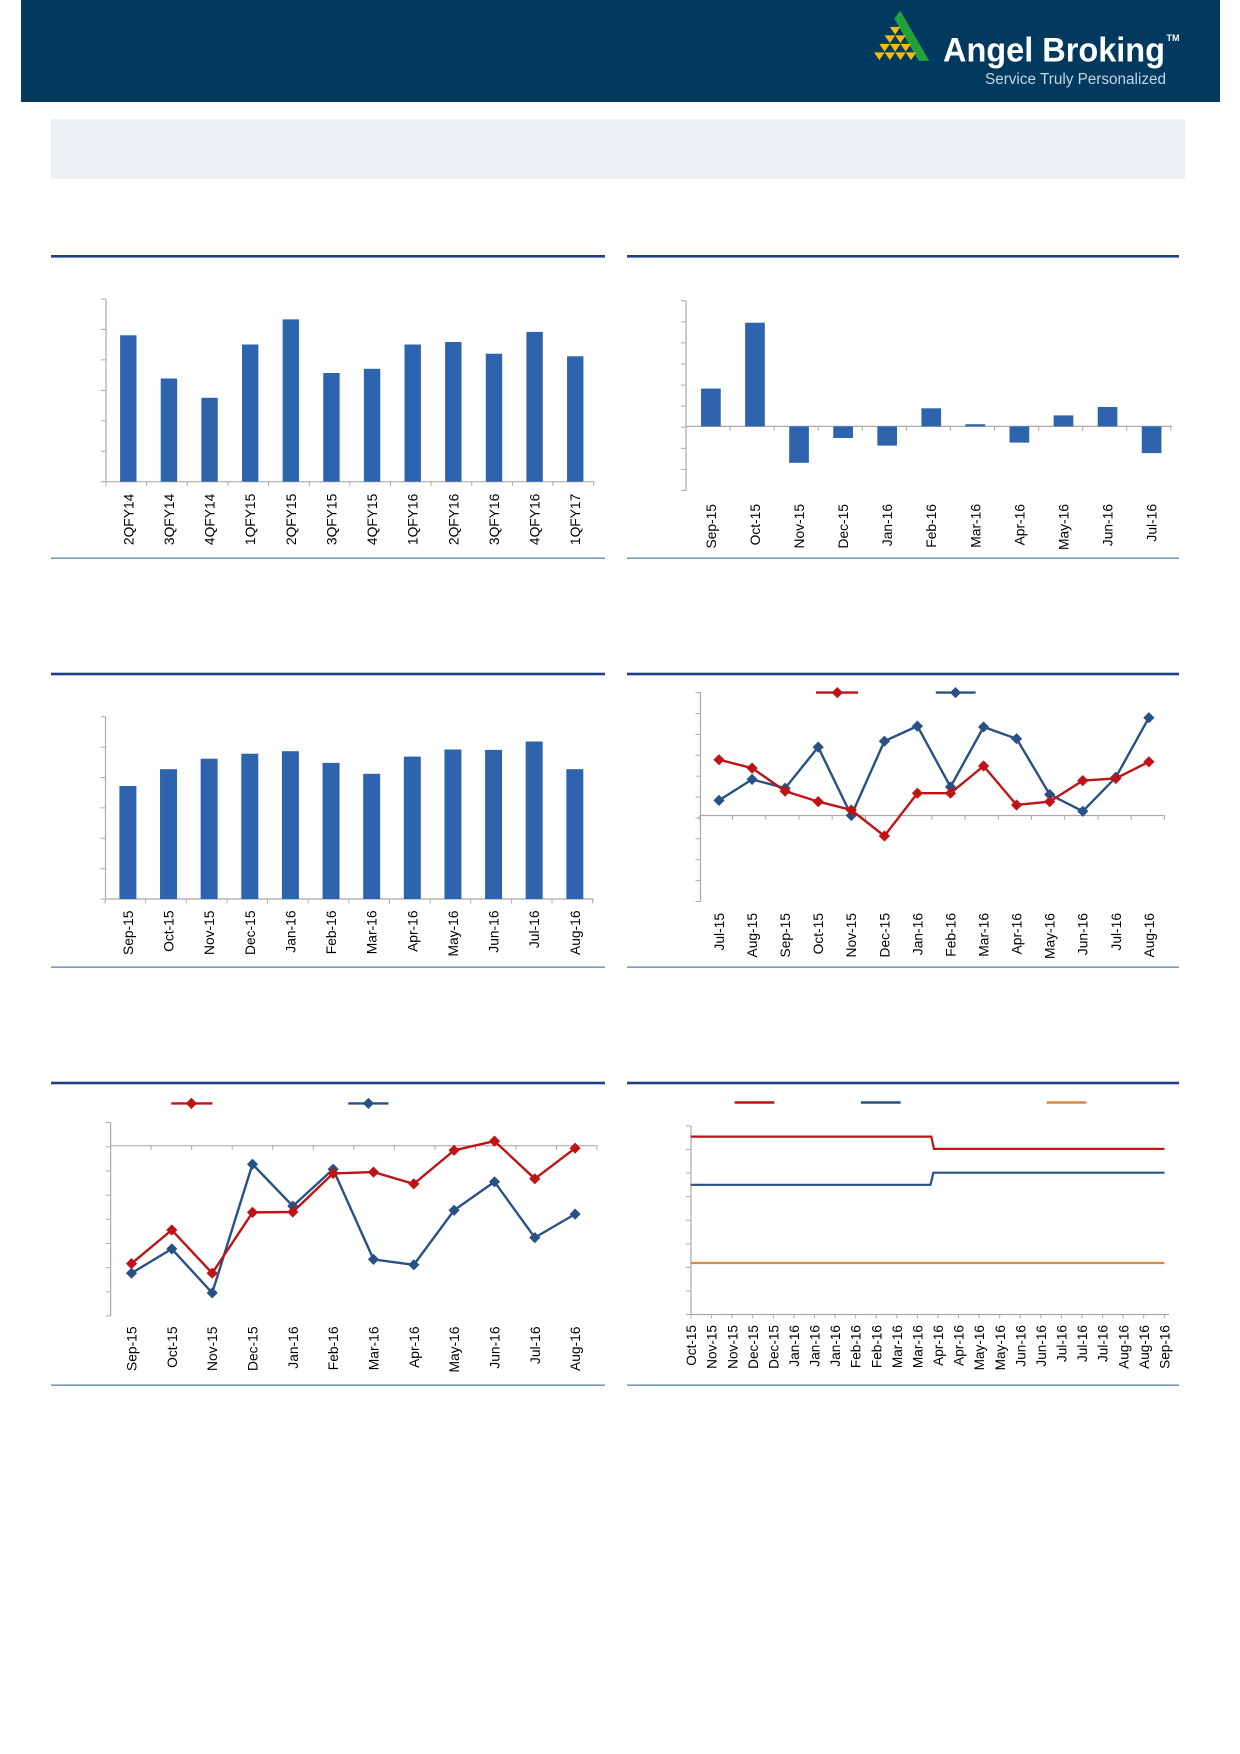 The image size is (1240, 1754). Describe the element at coordinates (453, 519) in the screenshot. I see `svg-text: 2QFY16` at that location.